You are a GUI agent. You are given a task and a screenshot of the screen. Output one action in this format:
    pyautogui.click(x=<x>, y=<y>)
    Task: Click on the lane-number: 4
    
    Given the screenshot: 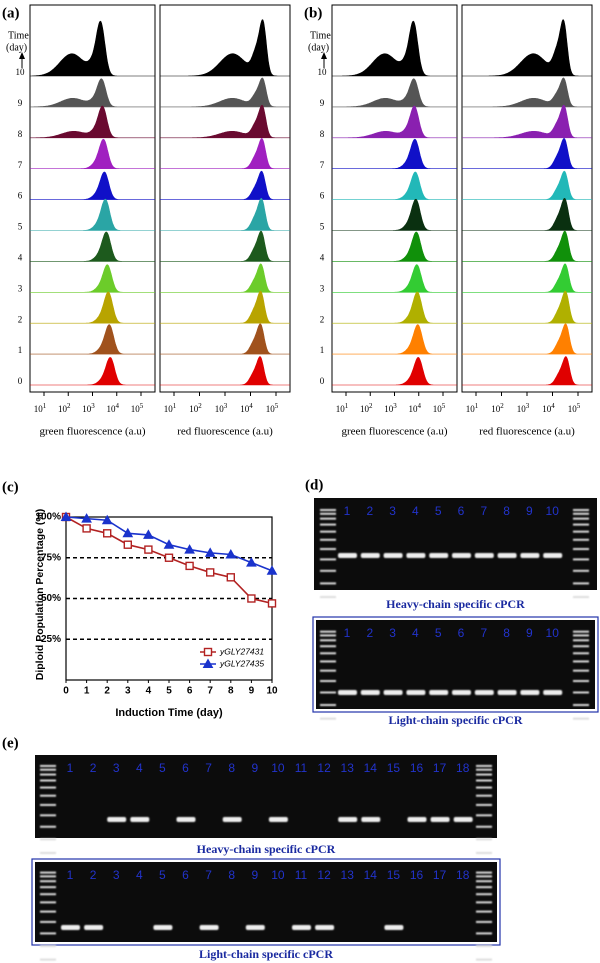 What is the action you would take?
    pyautogui.click(x=415, y=633)
    